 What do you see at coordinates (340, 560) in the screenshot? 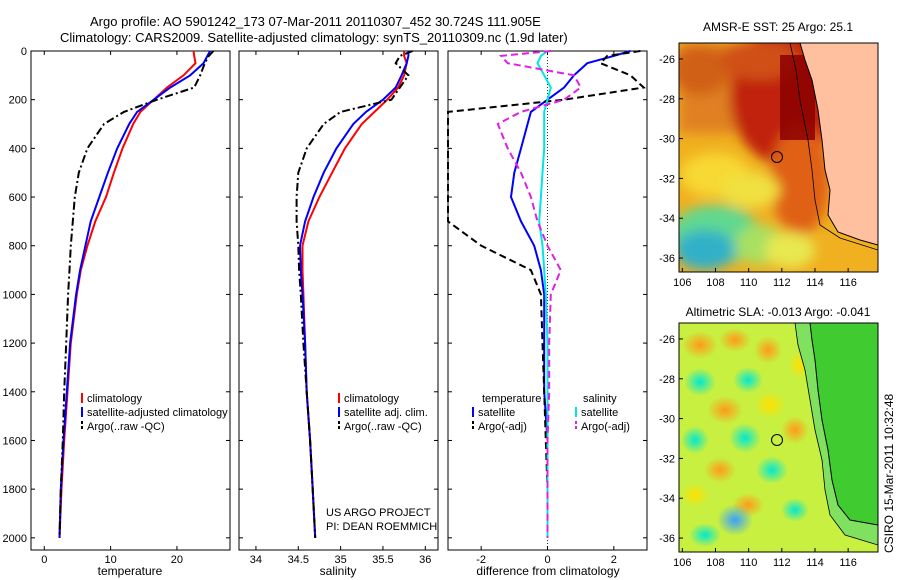
I see `salinity-xtick-label: 35` at bounding box center [340, 560].